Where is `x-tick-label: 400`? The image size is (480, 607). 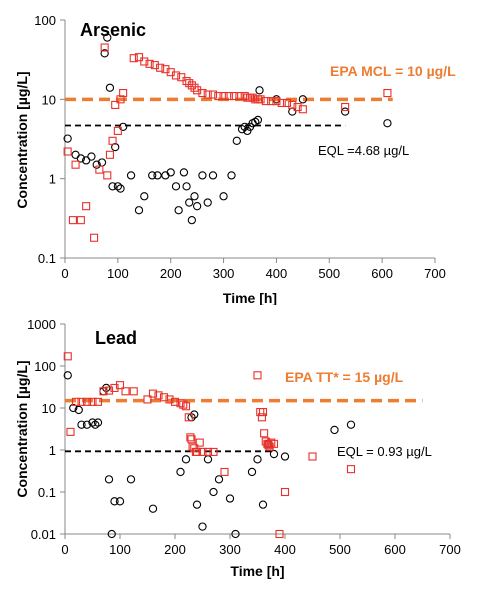 x-tick-label: 400 is located at coordinates (285, 549).